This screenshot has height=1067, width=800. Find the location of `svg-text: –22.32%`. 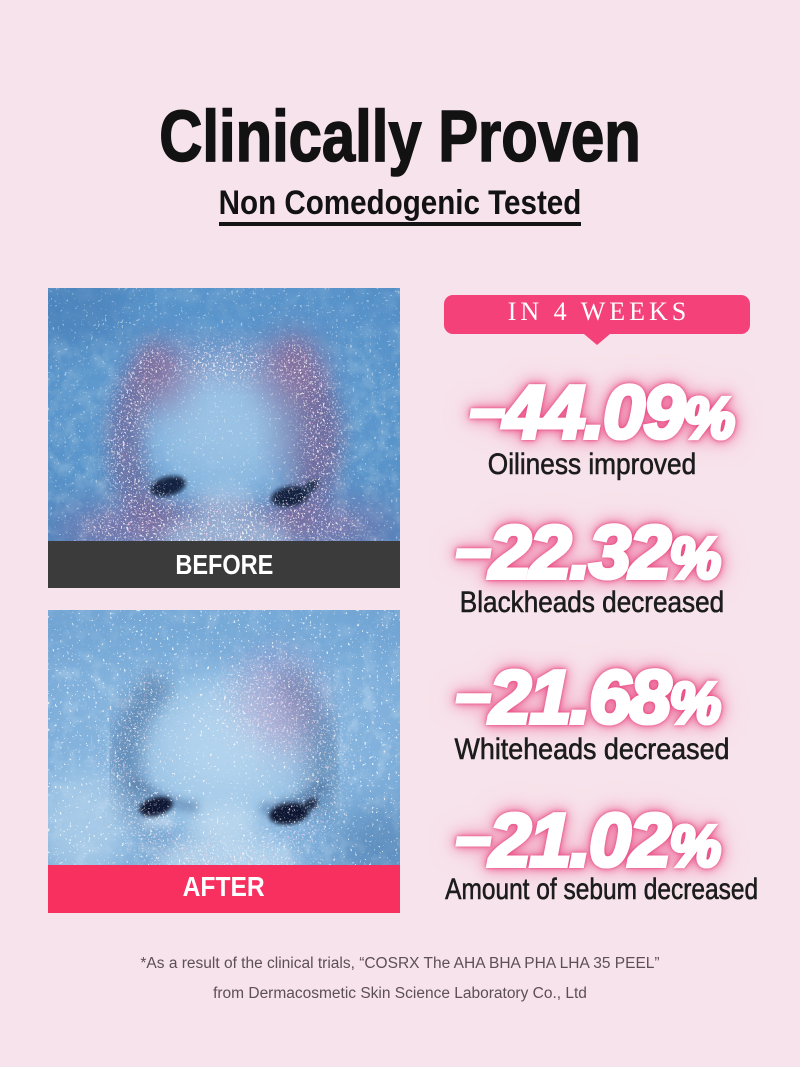

svg-text: –22.32% is located at coordinates (587, 552).